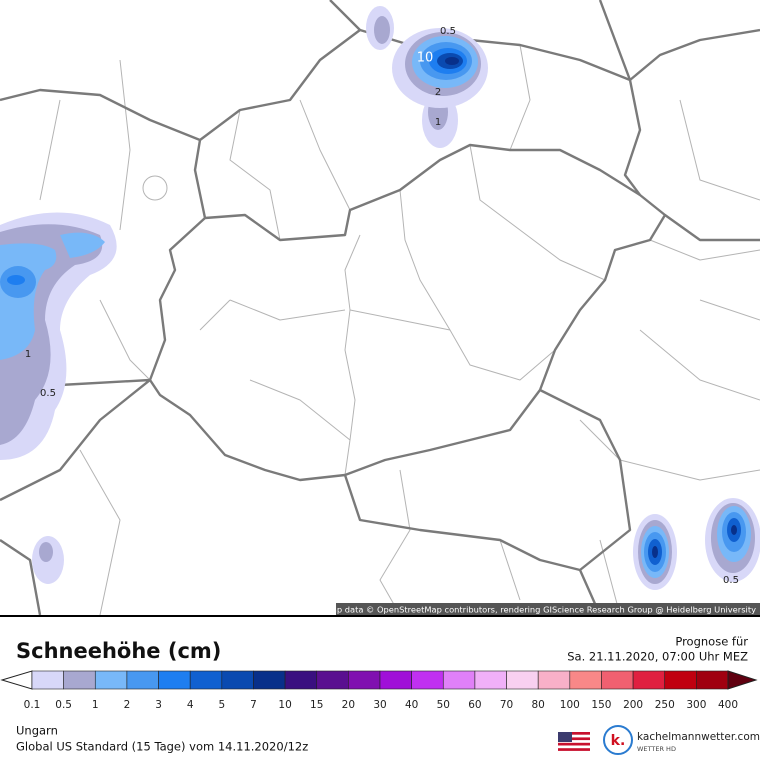 The image size is (760, 760). What do you see at coordinates (32, 705) in the screenshot?
I see `colorbar-label: 0.1` at bounding box center [32, 705].